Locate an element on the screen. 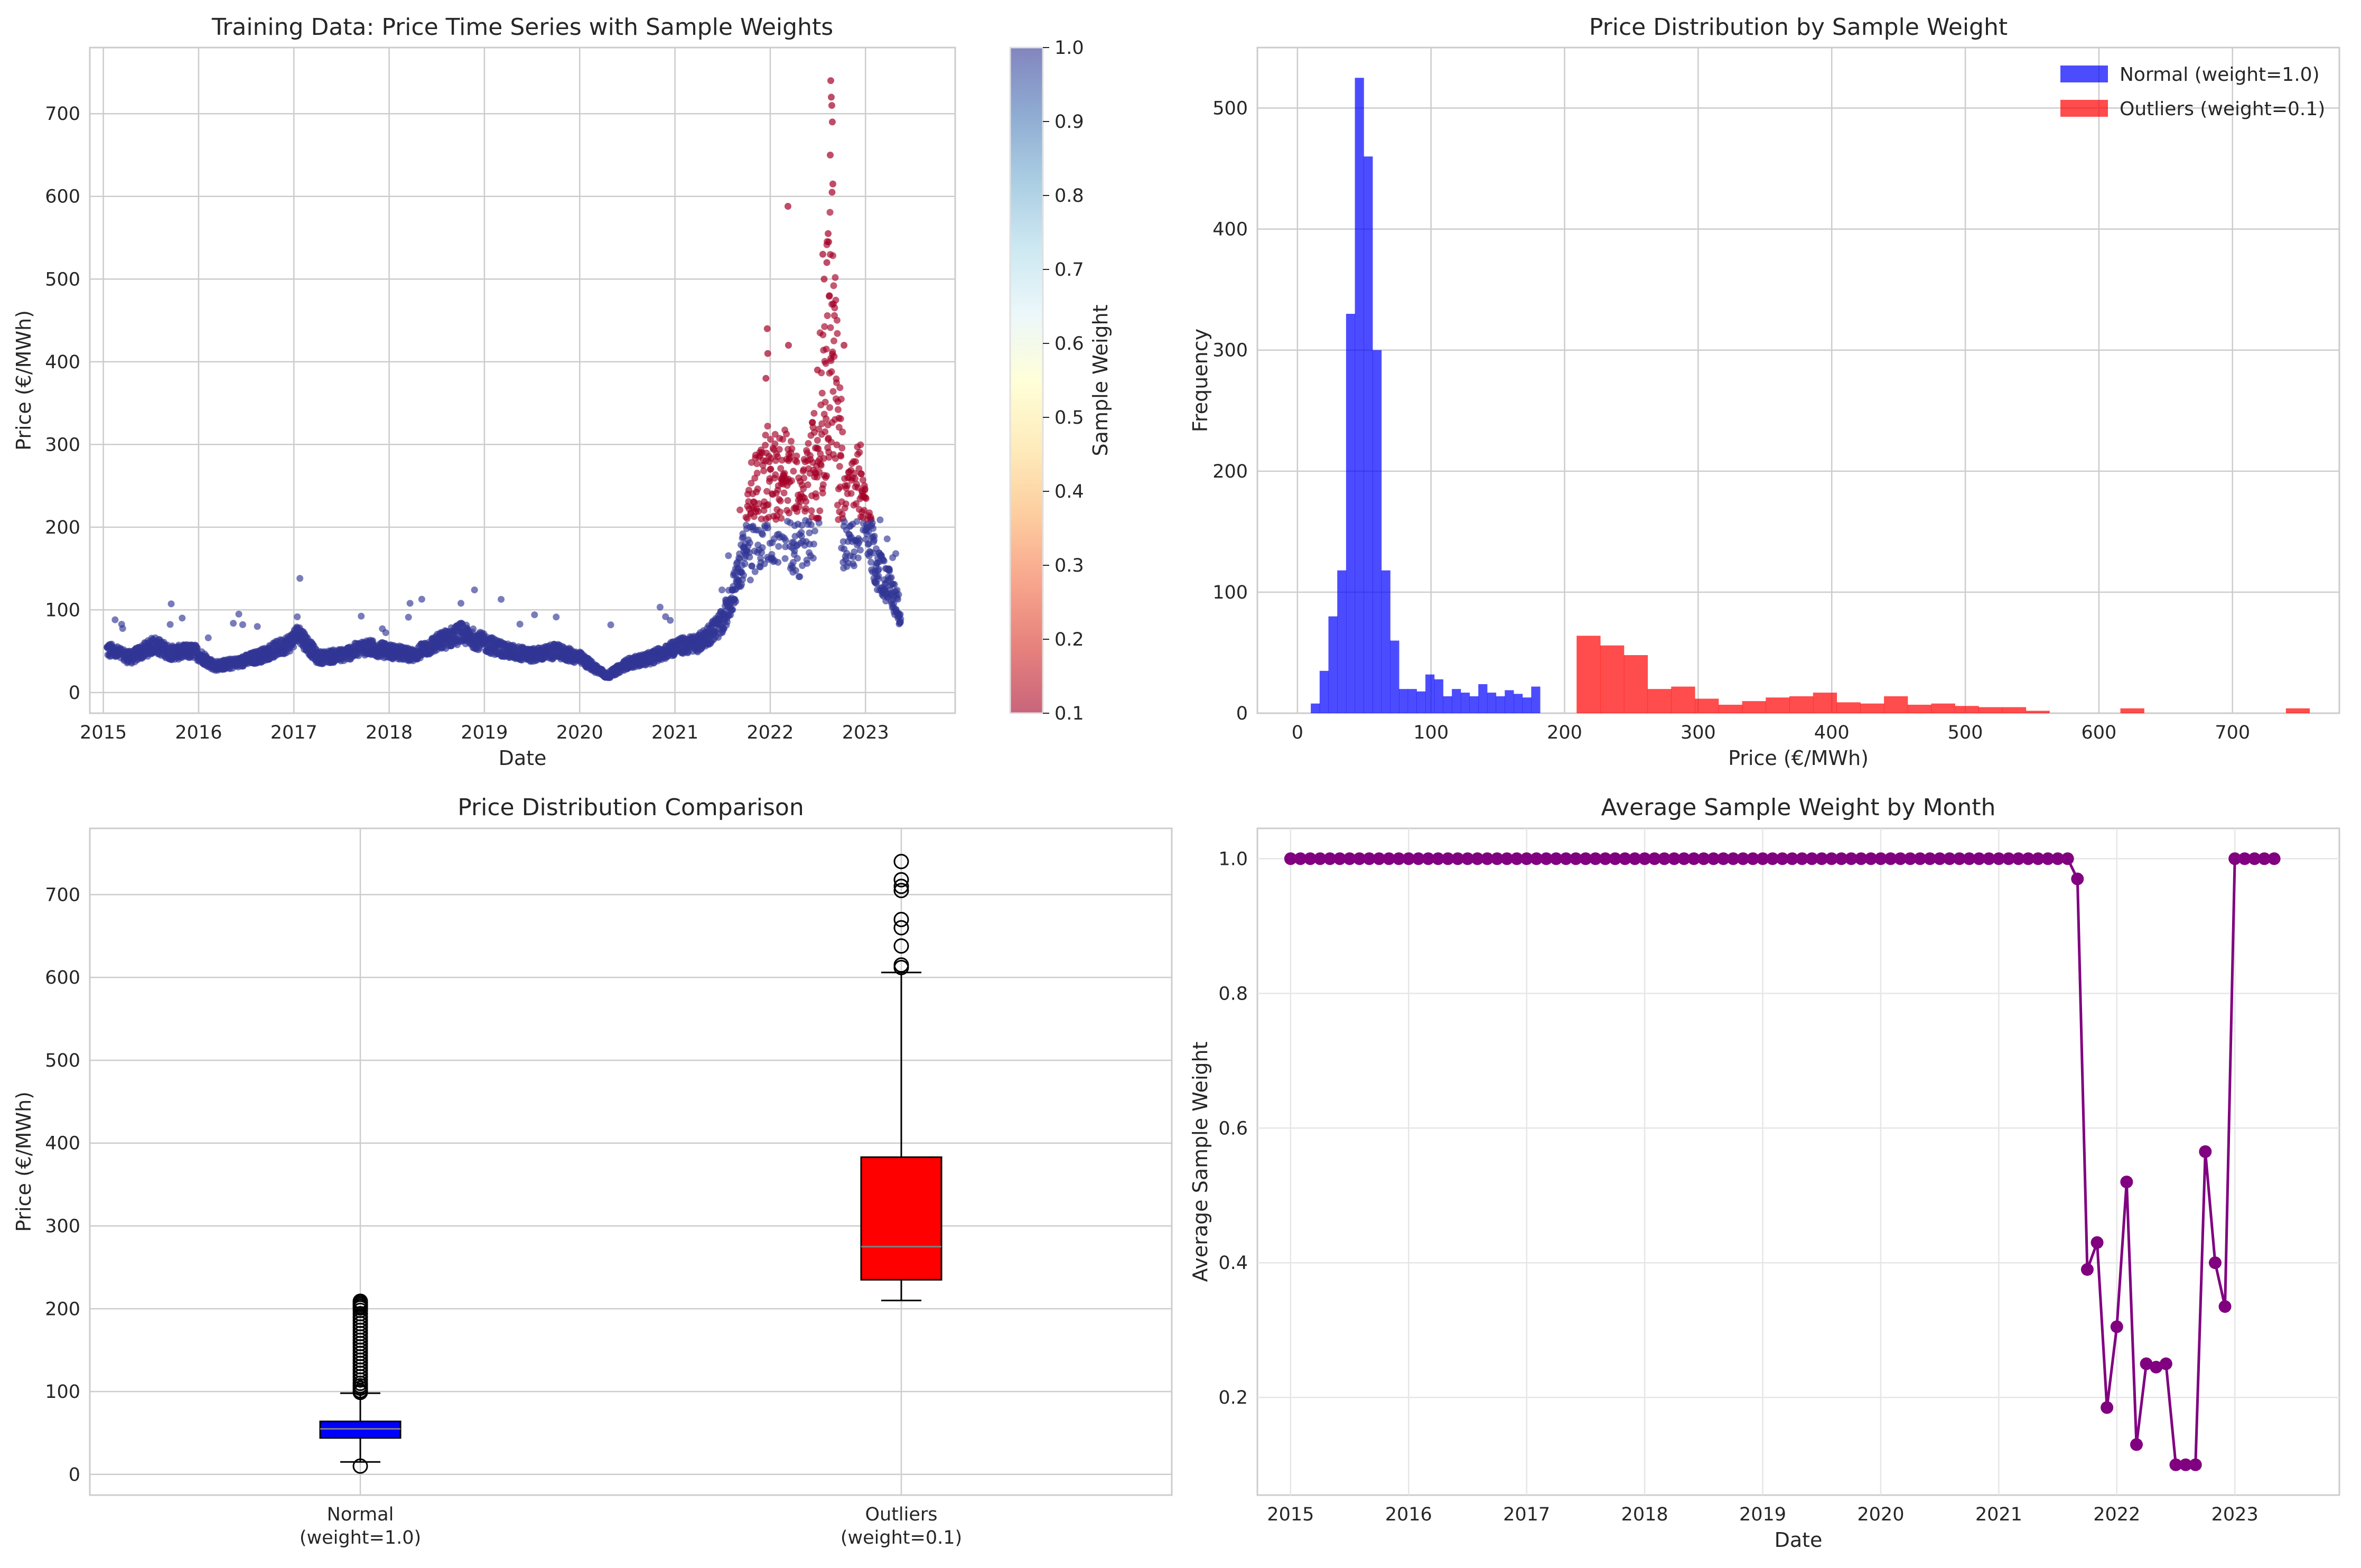  y-tick-label: 0.6 is located at coordinates (1233, 1128).